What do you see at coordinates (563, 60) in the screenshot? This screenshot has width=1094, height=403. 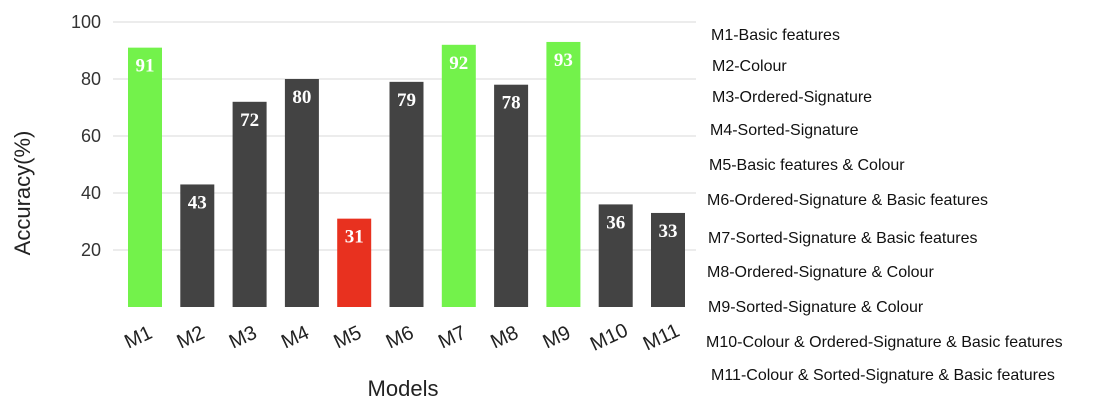 I see `bar-value-label: 93` at bounding box center [563, 60].